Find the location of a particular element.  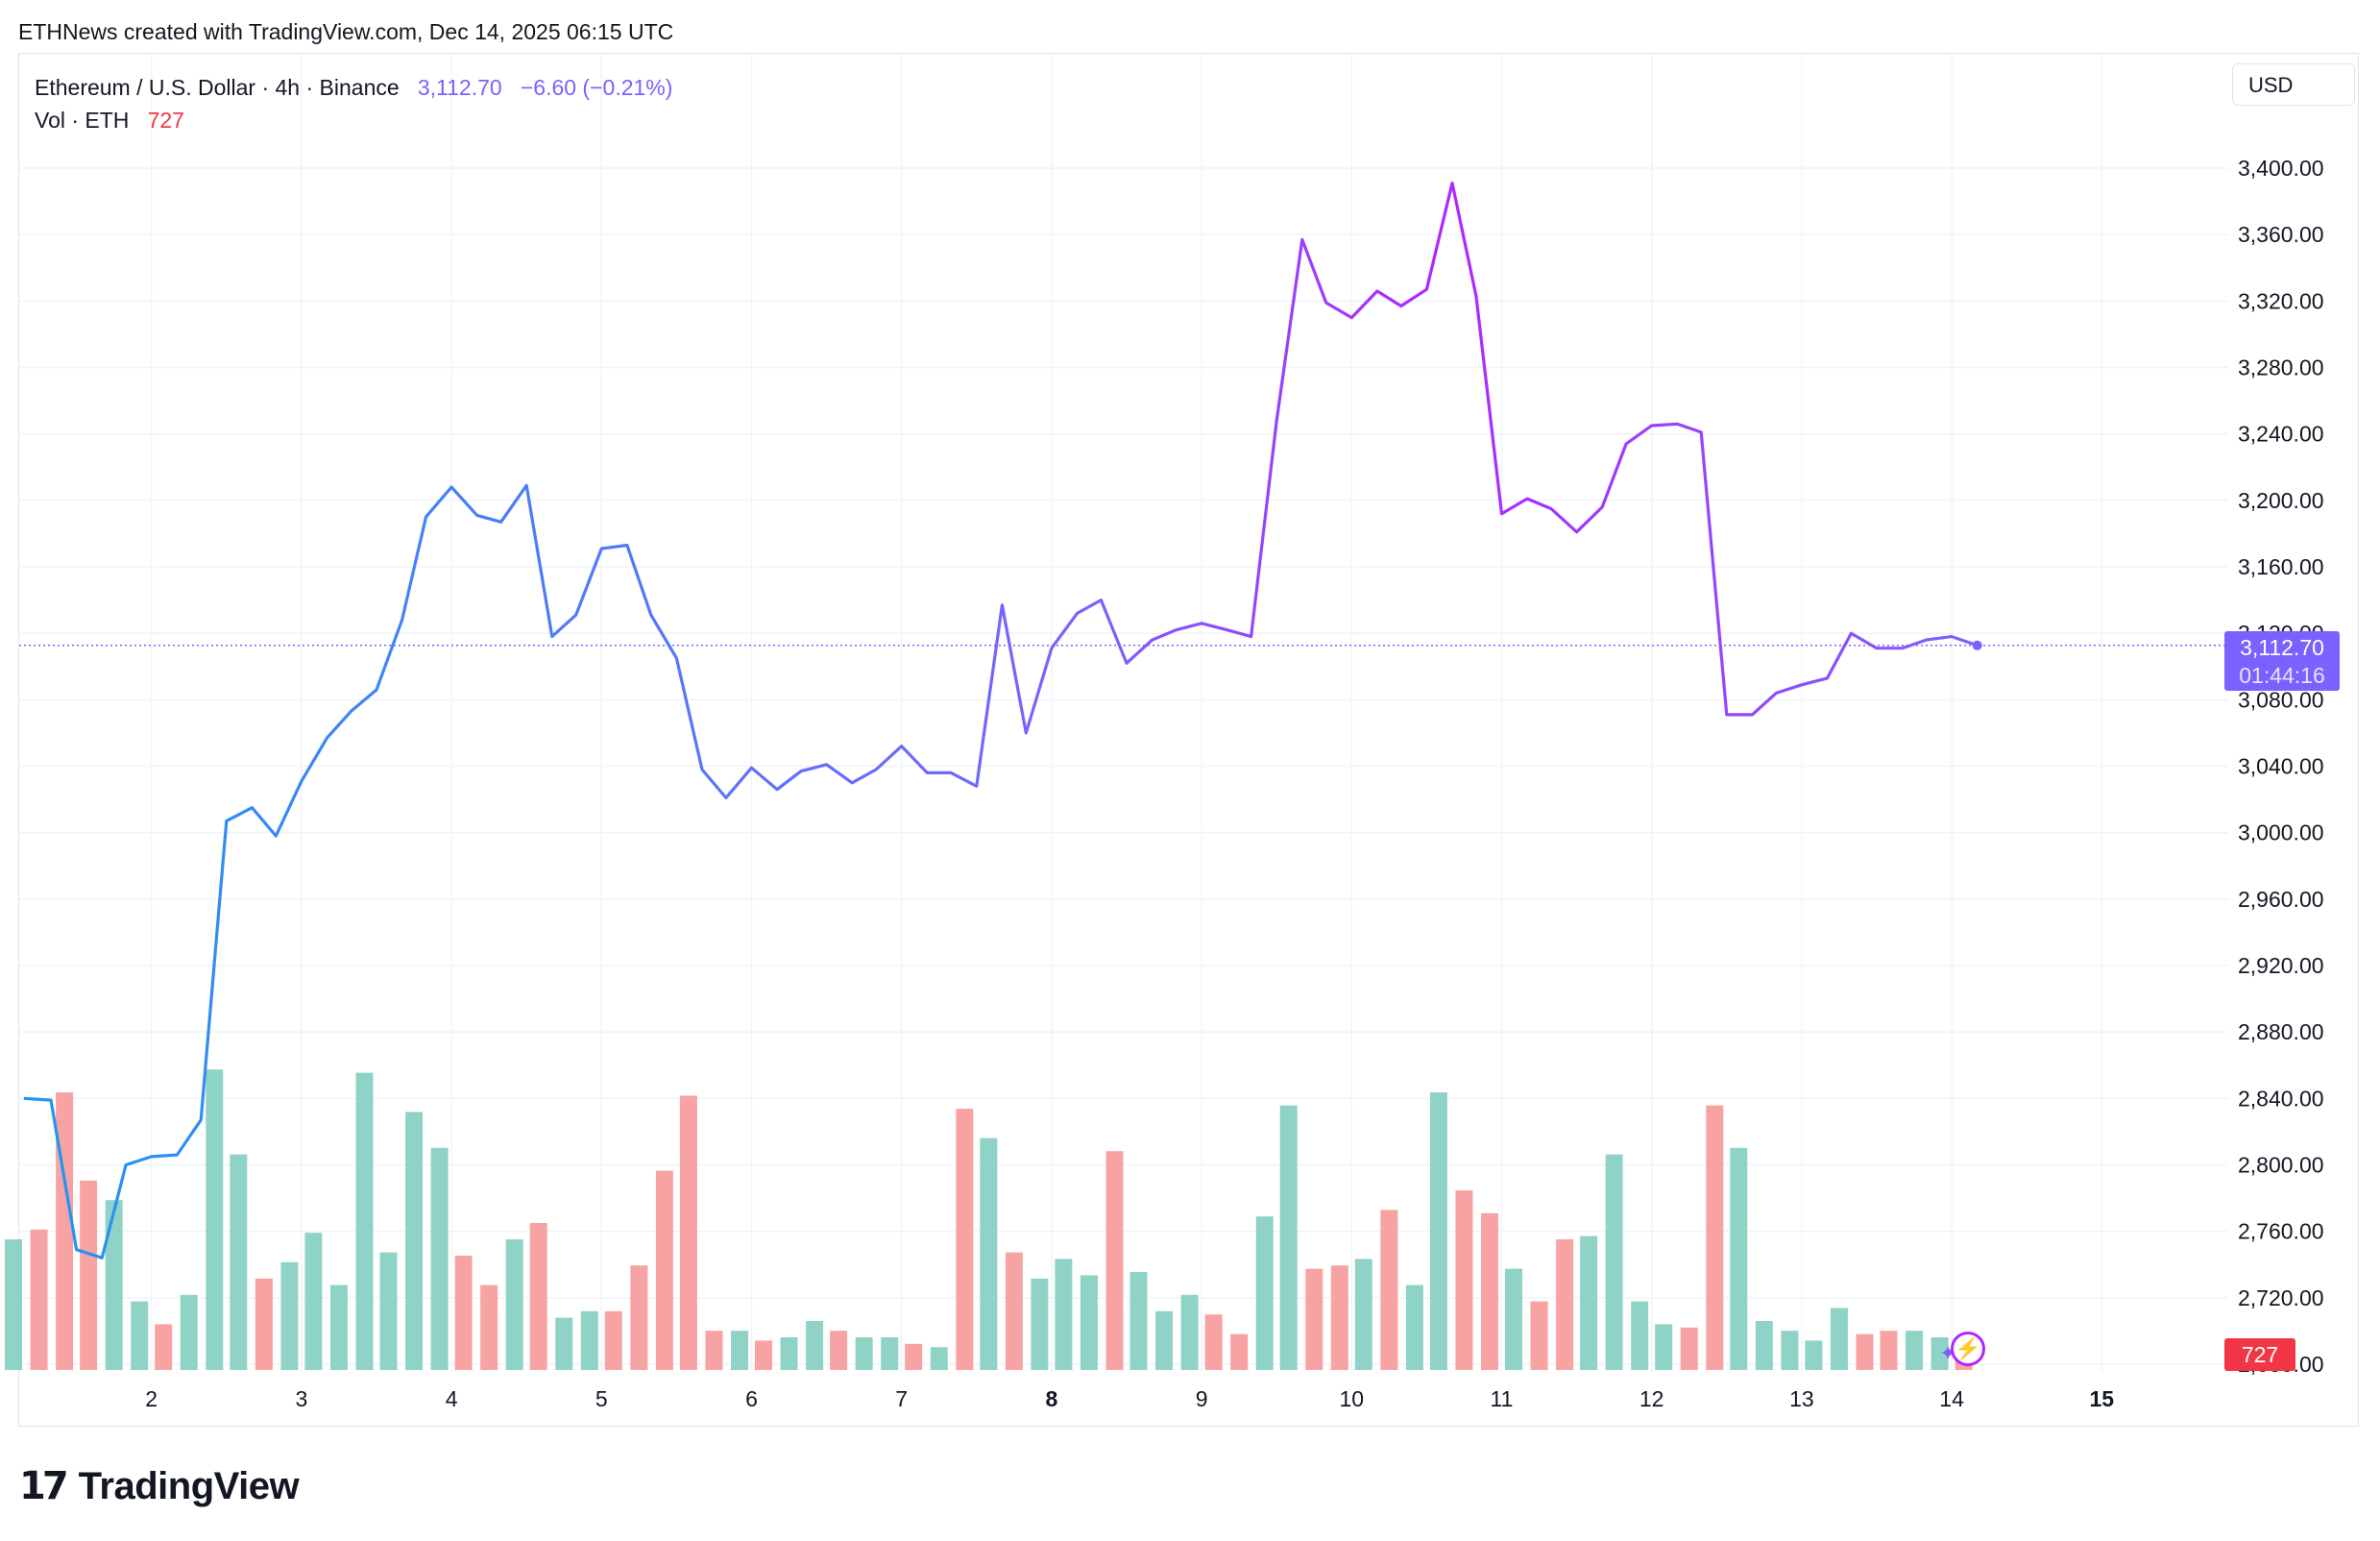

y-tick-label: 3,080.00 is located at coordinates (2281, 700).